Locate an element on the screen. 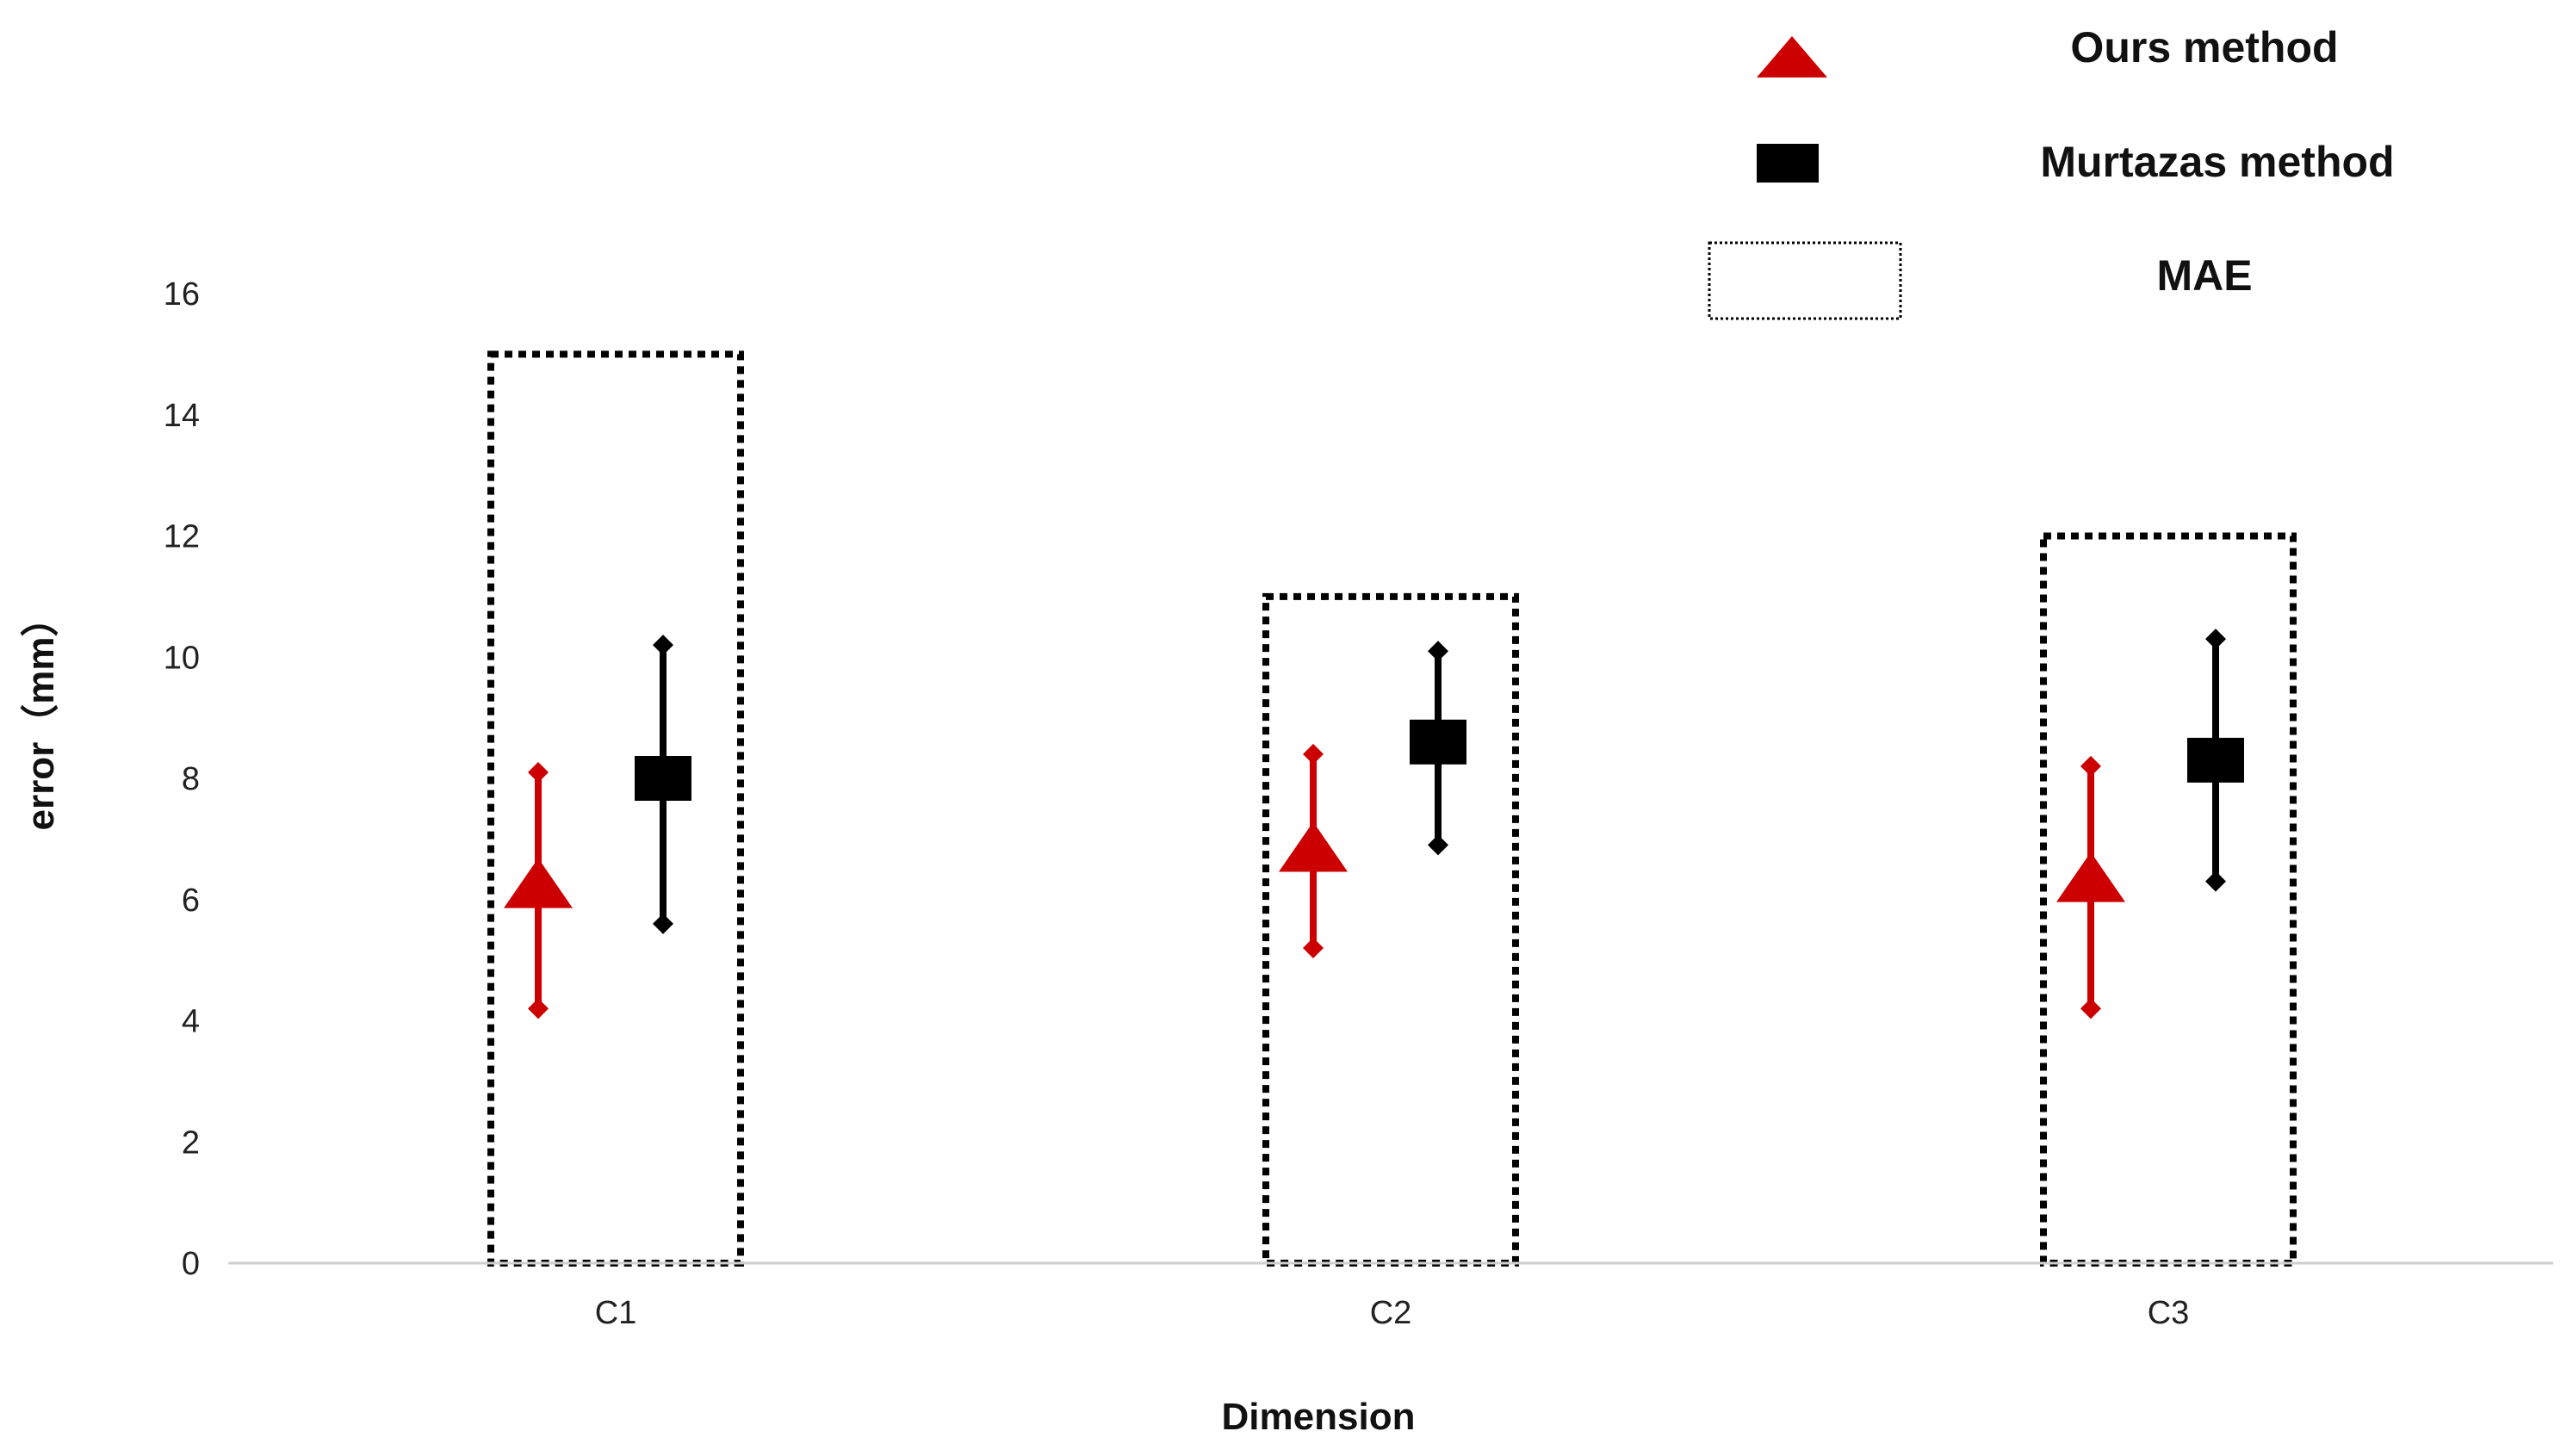  series-murtazas-method is located at coordinates (1439, 782).